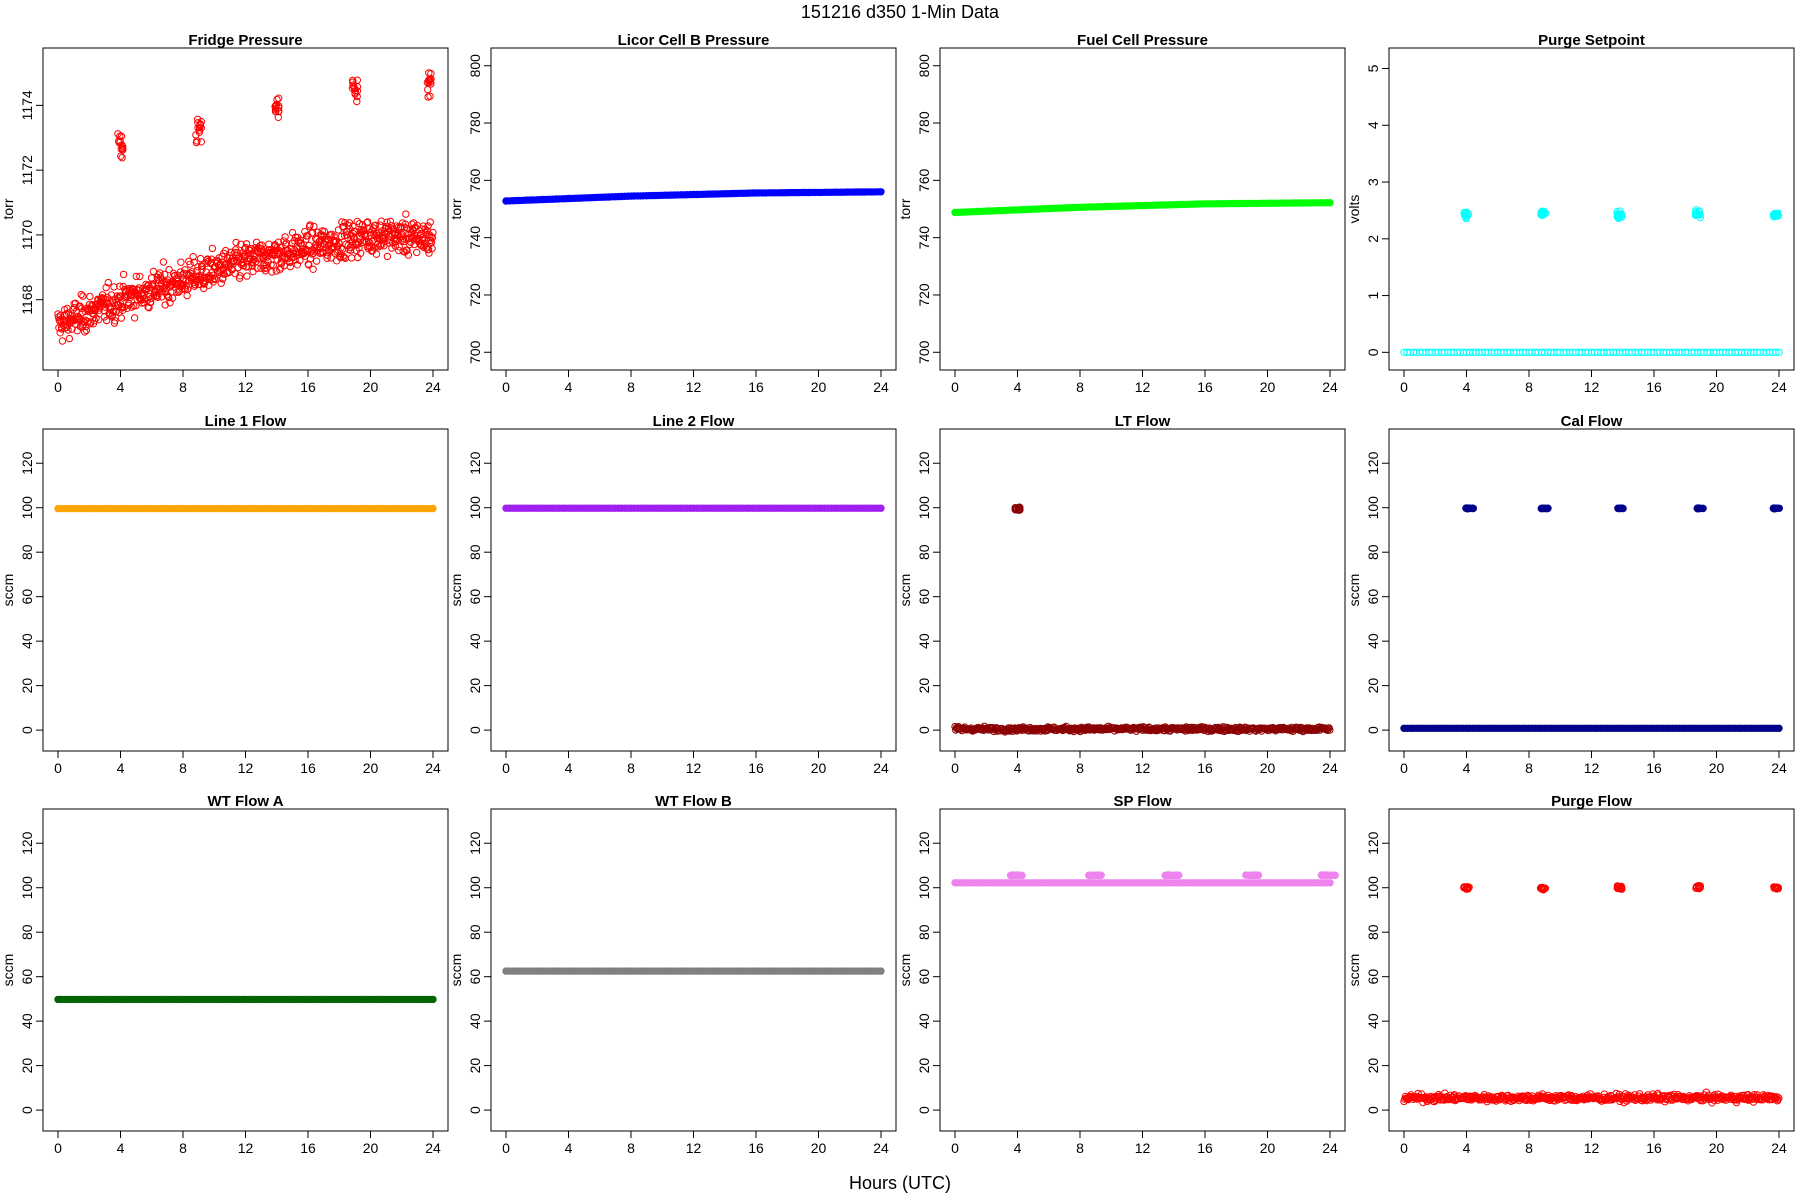  What do you see at coordinates (224, 974) in the screenshot?
I see `panel-wt-flow-a: WT Flow A 0 4 8 12 16 20 24 0 20 40 60 80 100 120 sccm` at bounding box center [224, 974].